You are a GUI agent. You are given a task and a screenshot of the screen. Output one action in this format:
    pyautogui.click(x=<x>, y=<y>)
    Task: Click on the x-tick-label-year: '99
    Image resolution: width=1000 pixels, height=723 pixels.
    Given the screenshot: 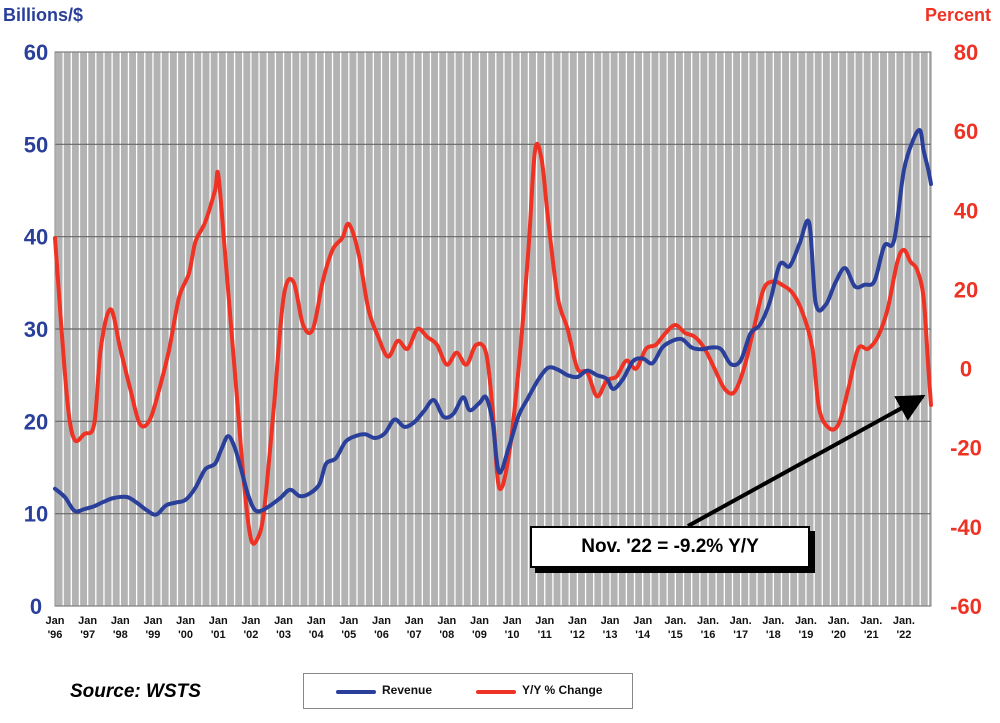 What is the action you would take?
    pyautogui.click(x=153, y=635)
    